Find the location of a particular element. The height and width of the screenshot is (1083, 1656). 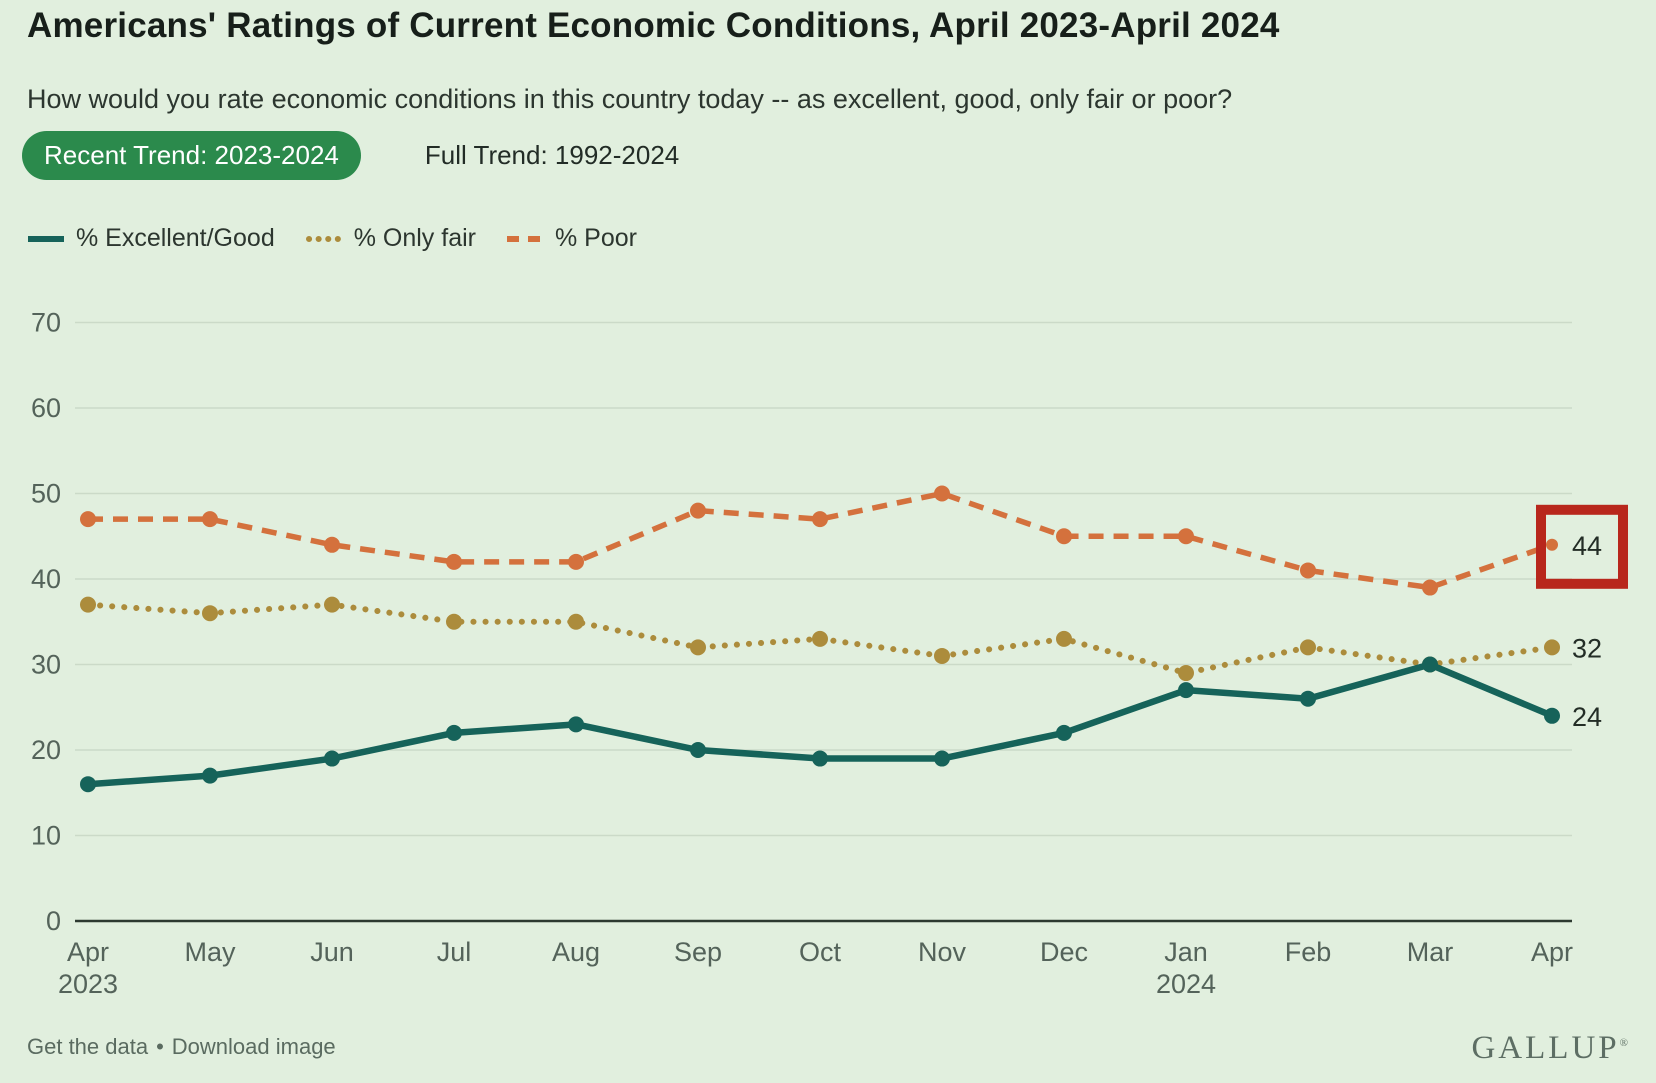

legend-swatch-dashed is located at coordinates (524, 238).